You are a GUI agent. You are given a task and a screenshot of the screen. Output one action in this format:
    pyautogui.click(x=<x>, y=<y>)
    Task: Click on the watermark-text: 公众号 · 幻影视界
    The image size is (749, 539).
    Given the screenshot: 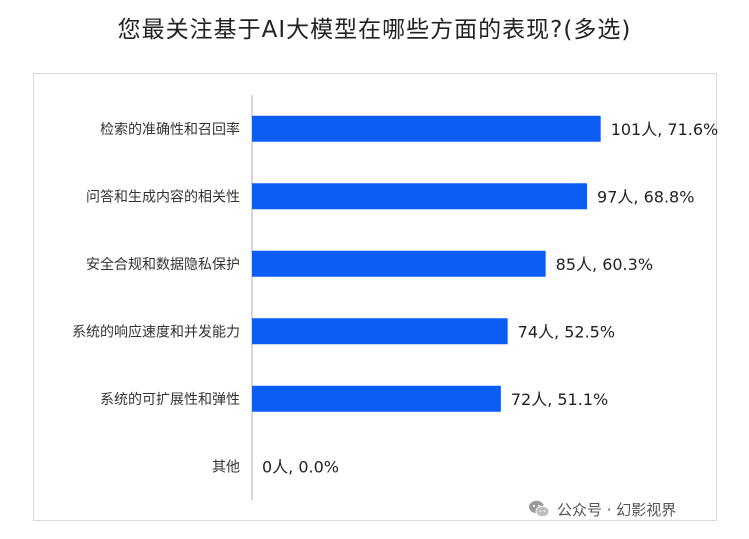 What is the action you would take?
    pyautogui.click(x=617, y=509)
    